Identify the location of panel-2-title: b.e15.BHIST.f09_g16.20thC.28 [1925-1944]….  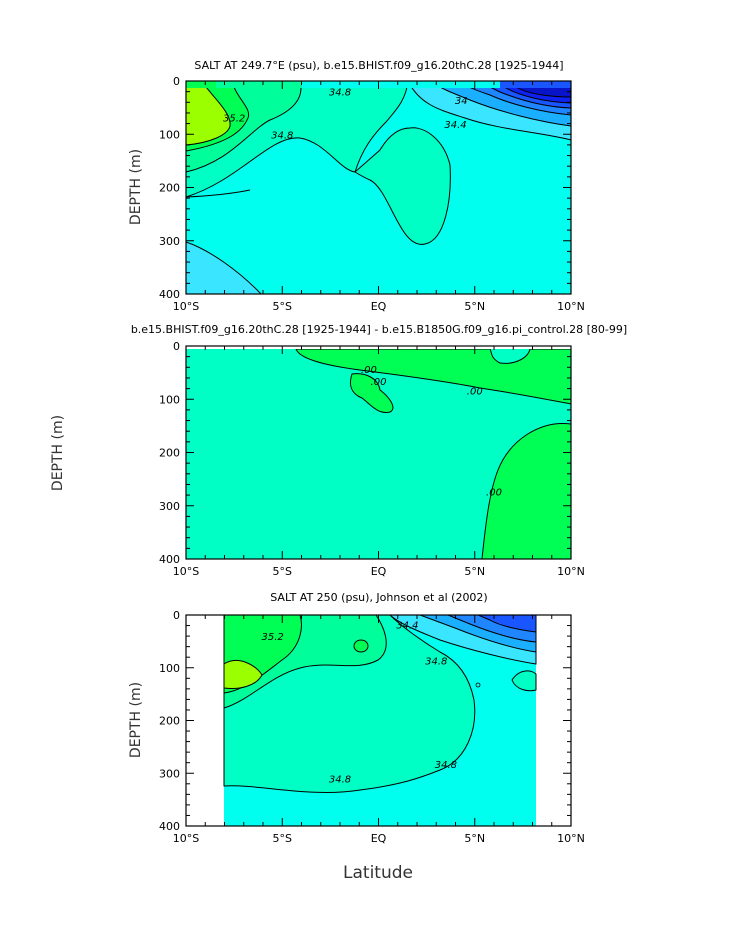
(379, 329).